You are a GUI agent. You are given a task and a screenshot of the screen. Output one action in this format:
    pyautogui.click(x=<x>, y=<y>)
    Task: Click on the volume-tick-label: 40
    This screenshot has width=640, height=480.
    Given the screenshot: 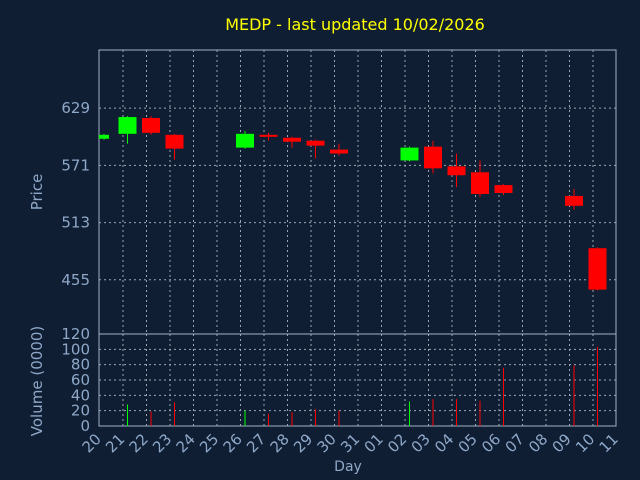 What is the action you would take?
    pyautogui.click(x=80, y=395)
    